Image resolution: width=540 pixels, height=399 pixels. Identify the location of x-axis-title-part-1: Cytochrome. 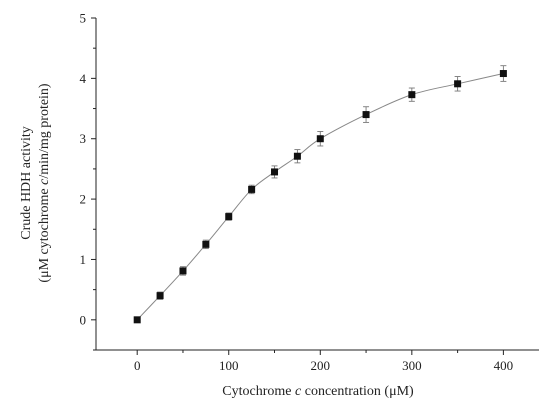
(258, 391).